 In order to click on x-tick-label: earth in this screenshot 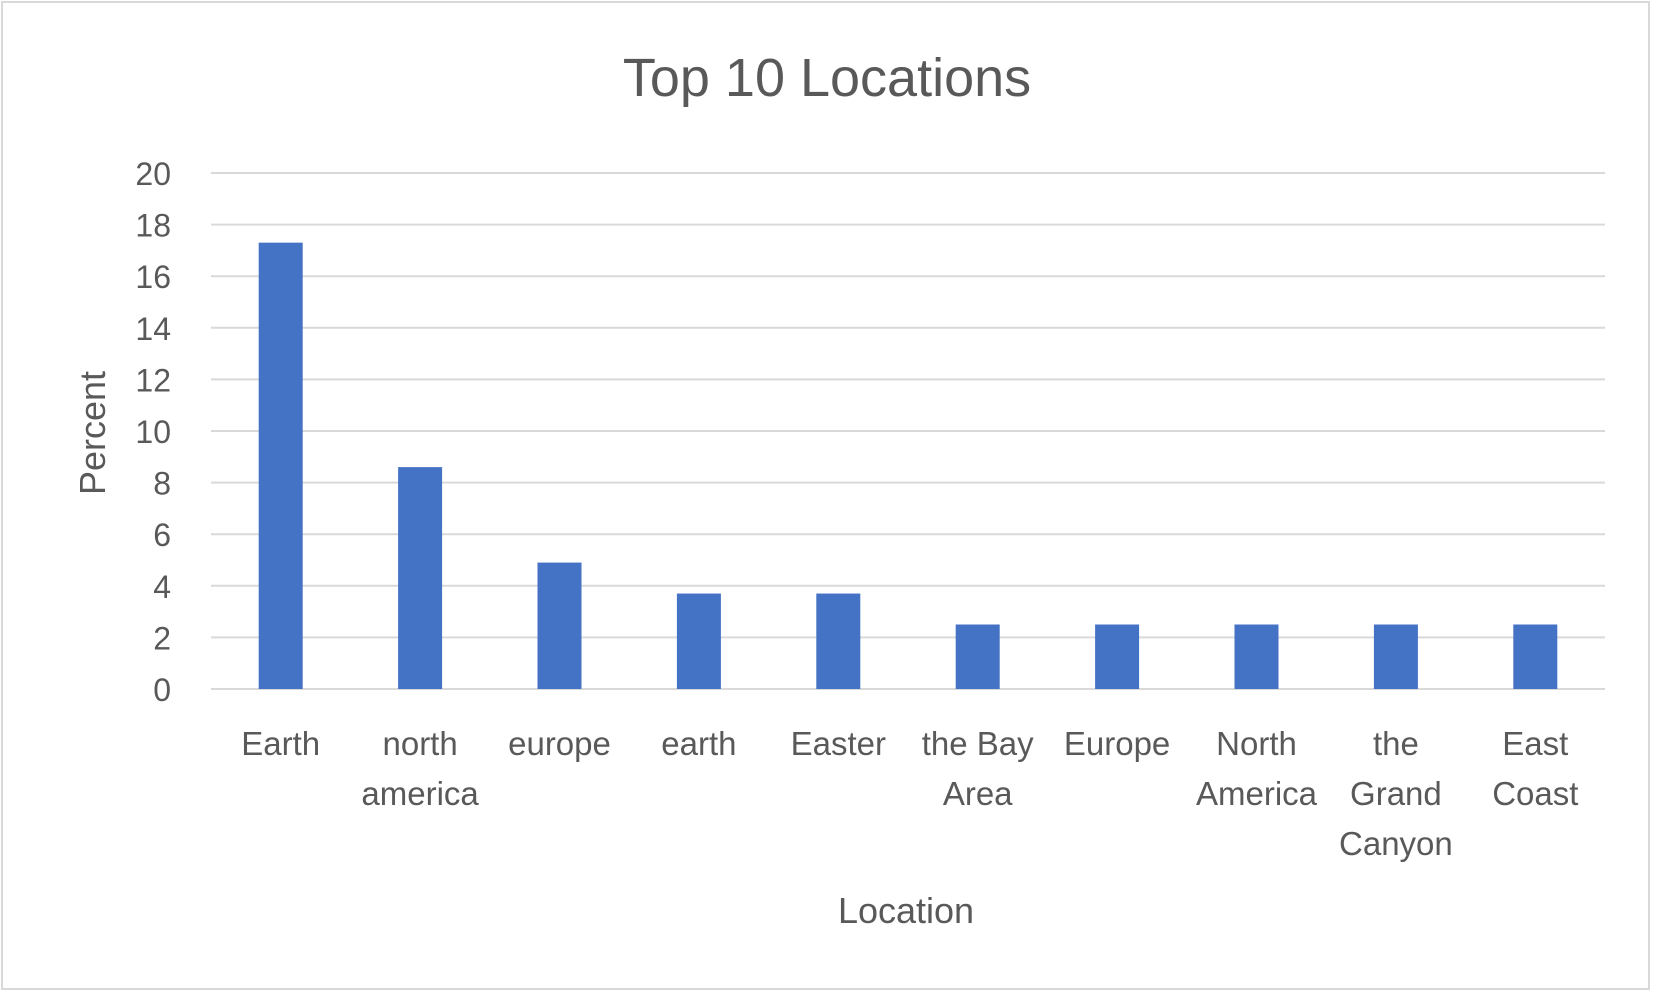, I will do `click(698, 743)`.